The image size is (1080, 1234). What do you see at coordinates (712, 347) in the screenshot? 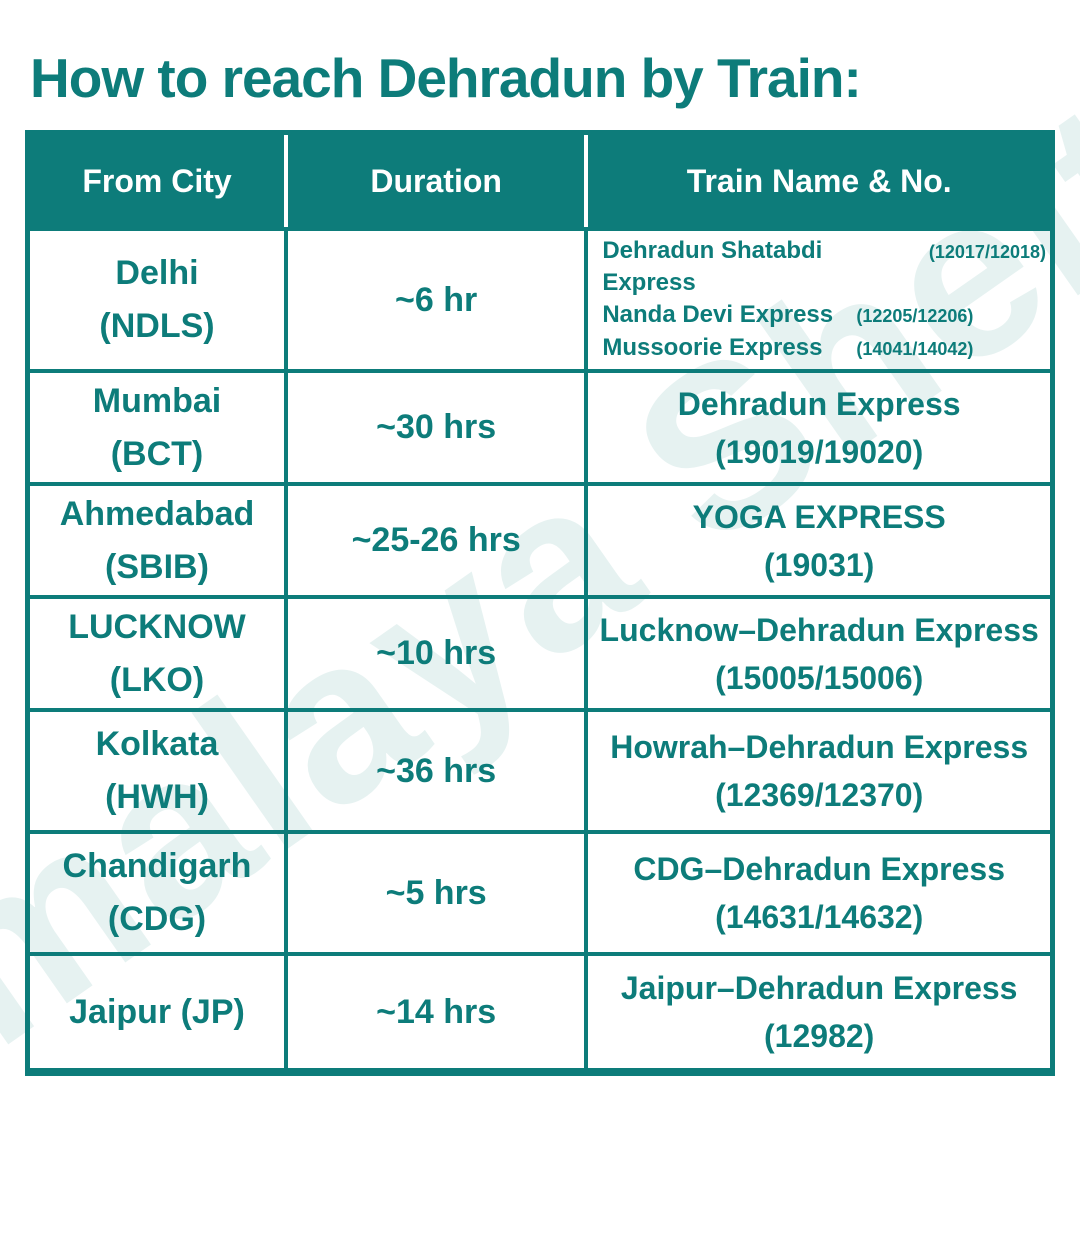
I see `train-name: Mussoorie Express` at bounding box center [712, 347].